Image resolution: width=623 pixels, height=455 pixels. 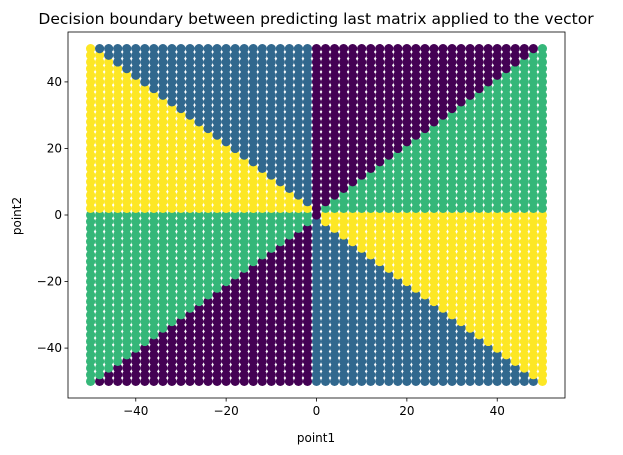 I want to click on y-tick-label: −40, so click(x=49, y=348).